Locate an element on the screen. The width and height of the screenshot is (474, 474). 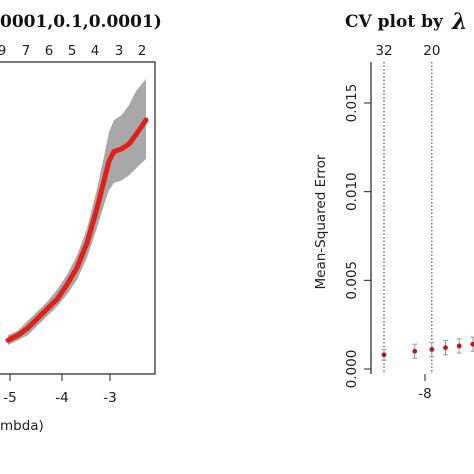
right-bottom-axis: -8 is located at coordinates (425, 388).